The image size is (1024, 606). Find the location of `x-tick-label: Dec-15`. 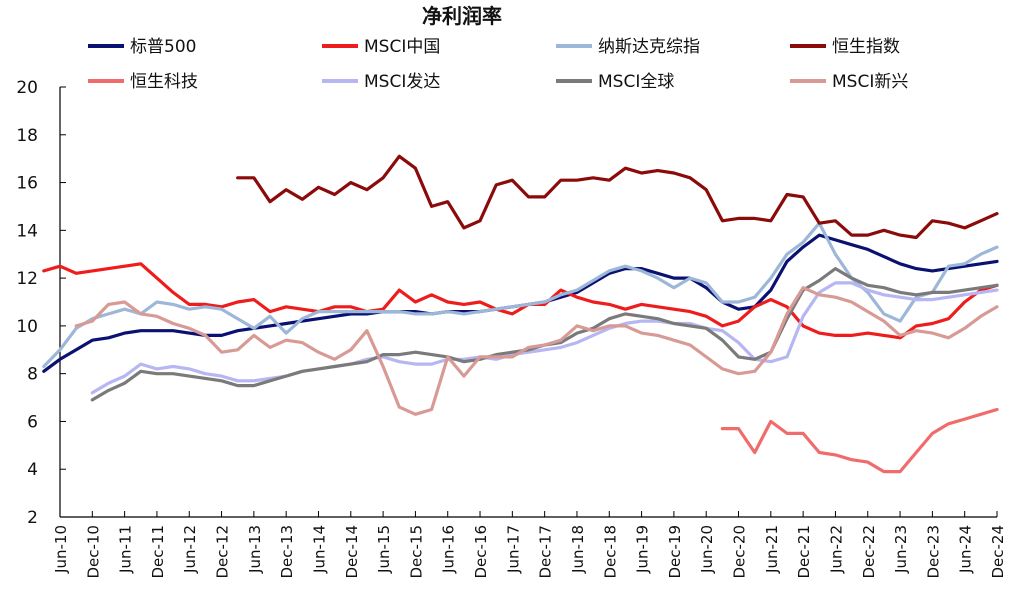

x-tick-label: Dec-15 is located at coordinates (416, 552).